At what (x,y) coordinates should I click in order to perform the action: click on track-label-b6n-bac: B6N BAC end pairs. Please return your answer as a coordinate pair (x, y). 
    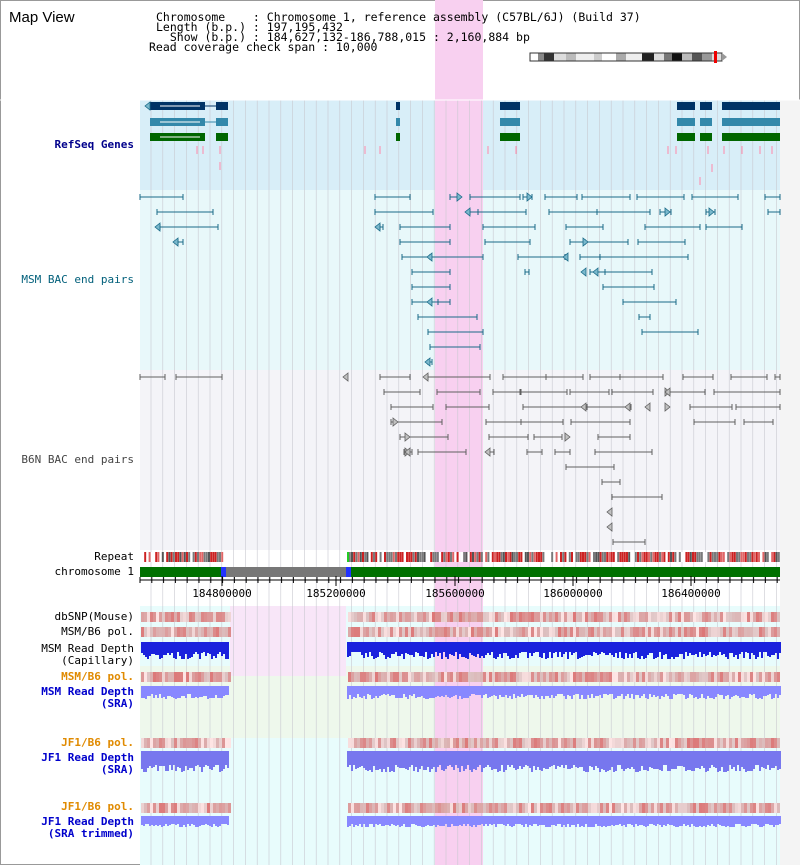
    Looking at the image, I should click on (77, 459).